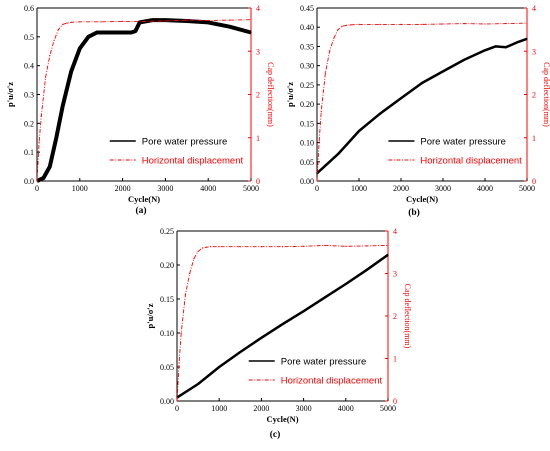 The width and height of the screenshot is (550, 451). Describe the element at coordinates (317, 188) in the screenshot. I see `x-tick-label: 0` at that location.